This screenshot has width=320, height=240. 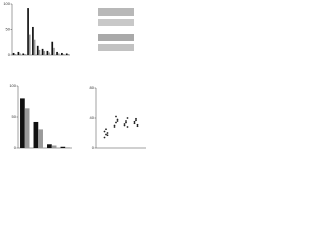 What do you see at coordinates (116, 29) in the screenshot?
I see `western-blot` at bounding box center [116, 29].